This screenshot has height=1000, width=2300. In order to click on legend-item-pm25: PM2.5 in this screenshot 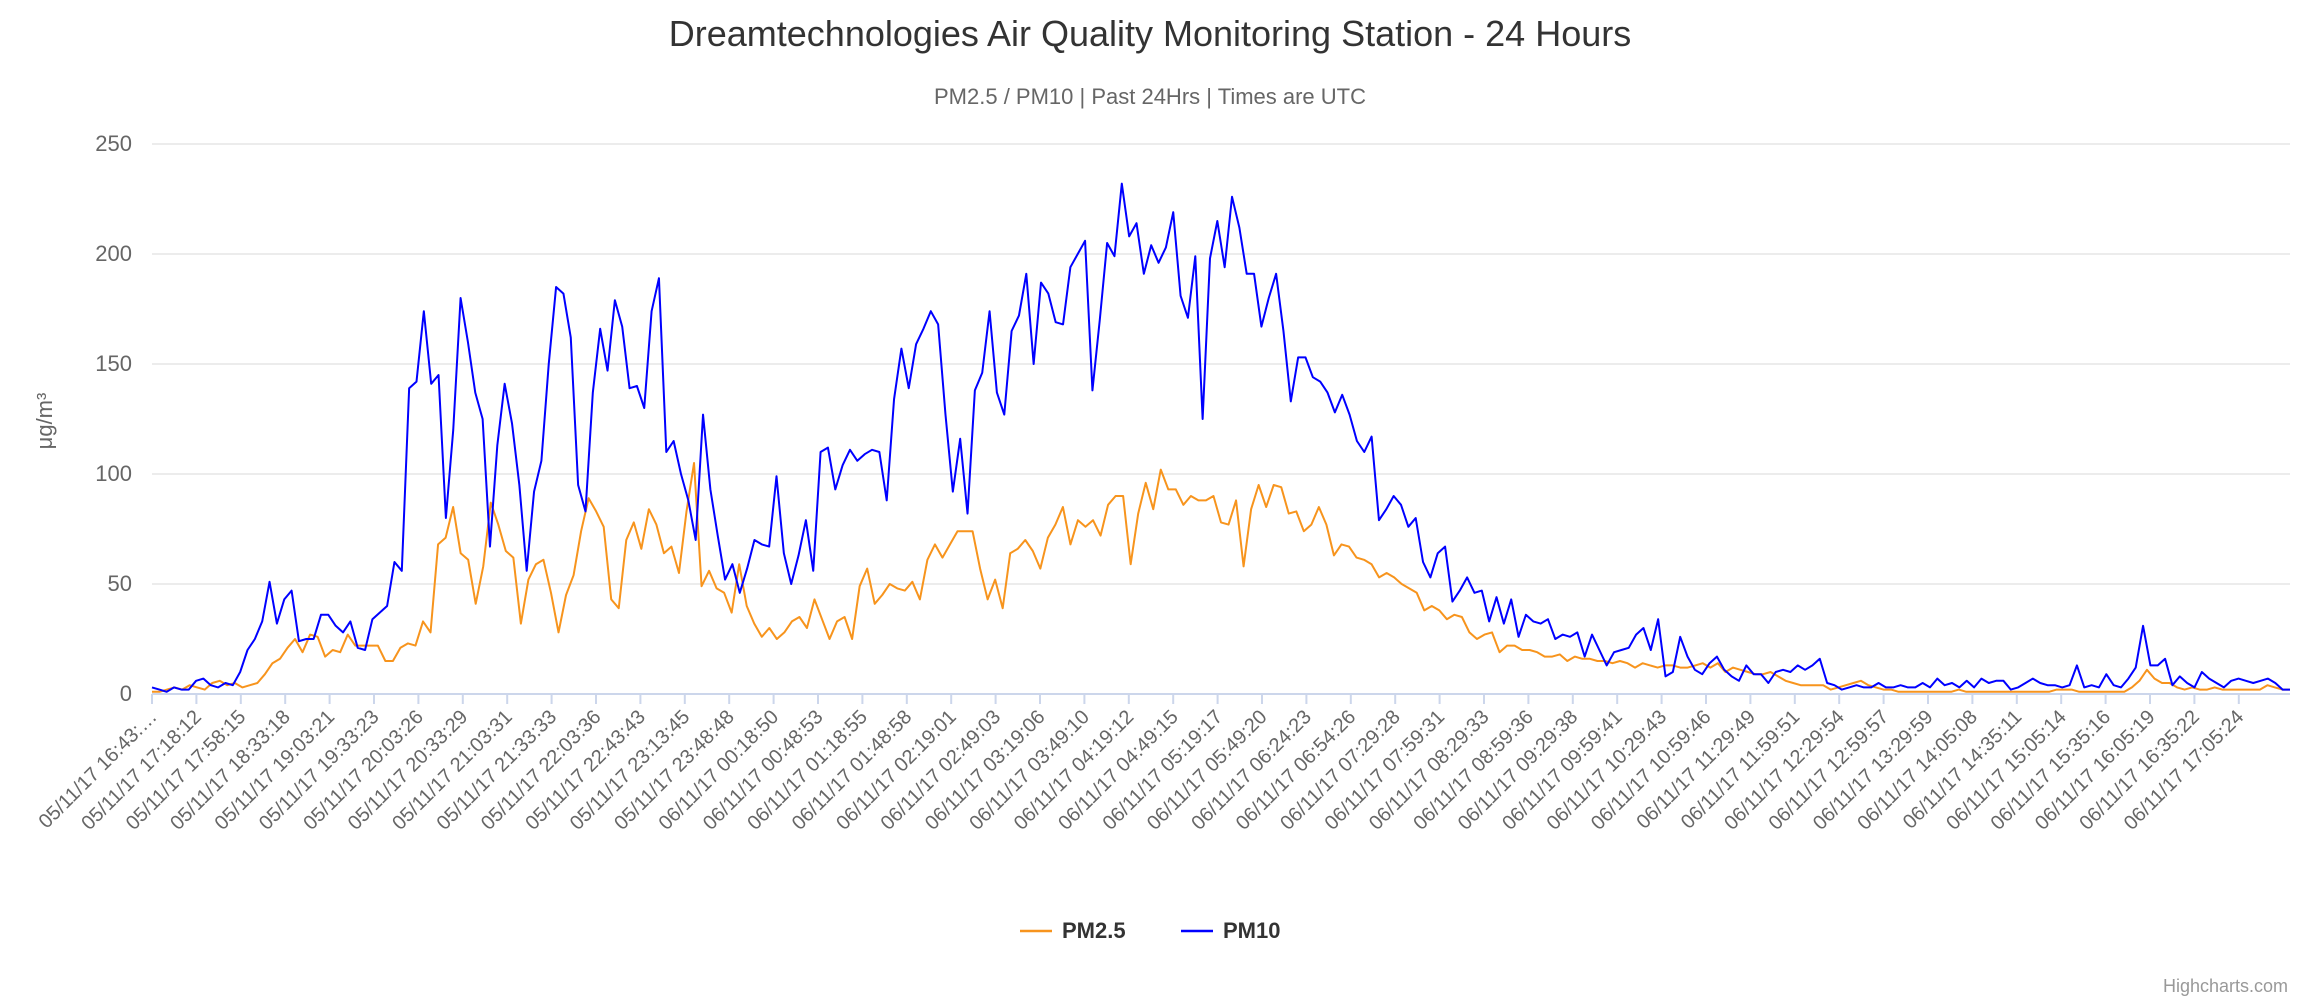, I will do `click(1073, 930)`.